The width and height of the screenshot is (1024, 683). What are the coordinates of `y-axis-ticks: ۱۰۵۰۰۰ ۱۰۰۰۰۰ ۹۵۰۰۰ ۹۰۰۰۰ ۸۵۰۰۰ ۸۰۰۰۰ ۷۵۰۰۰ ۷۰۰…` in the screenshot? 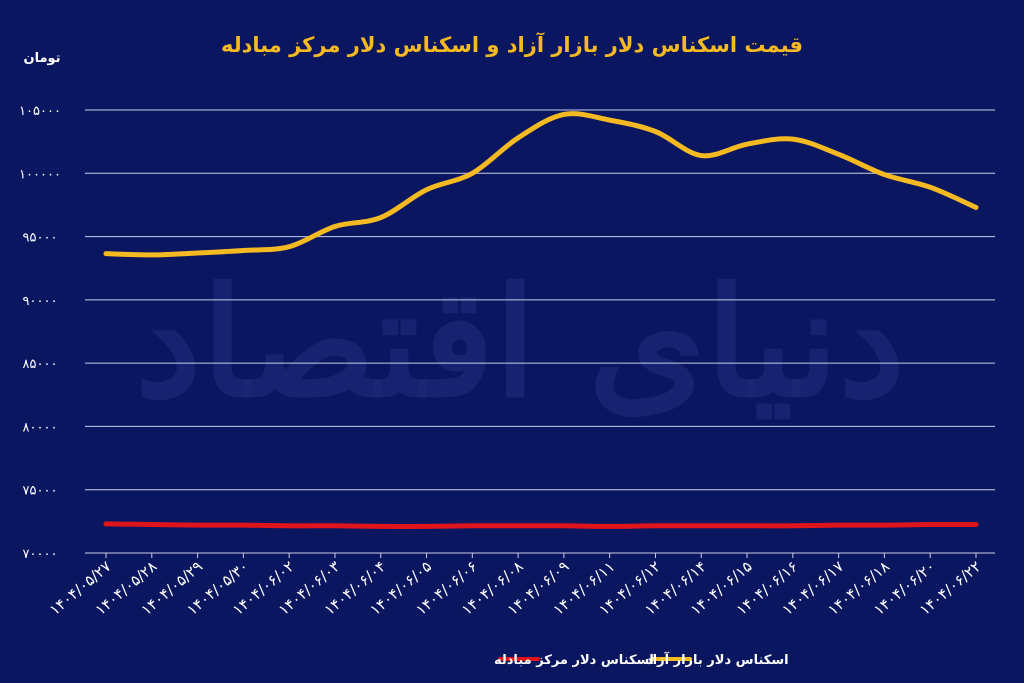 It's located at (40, 333).